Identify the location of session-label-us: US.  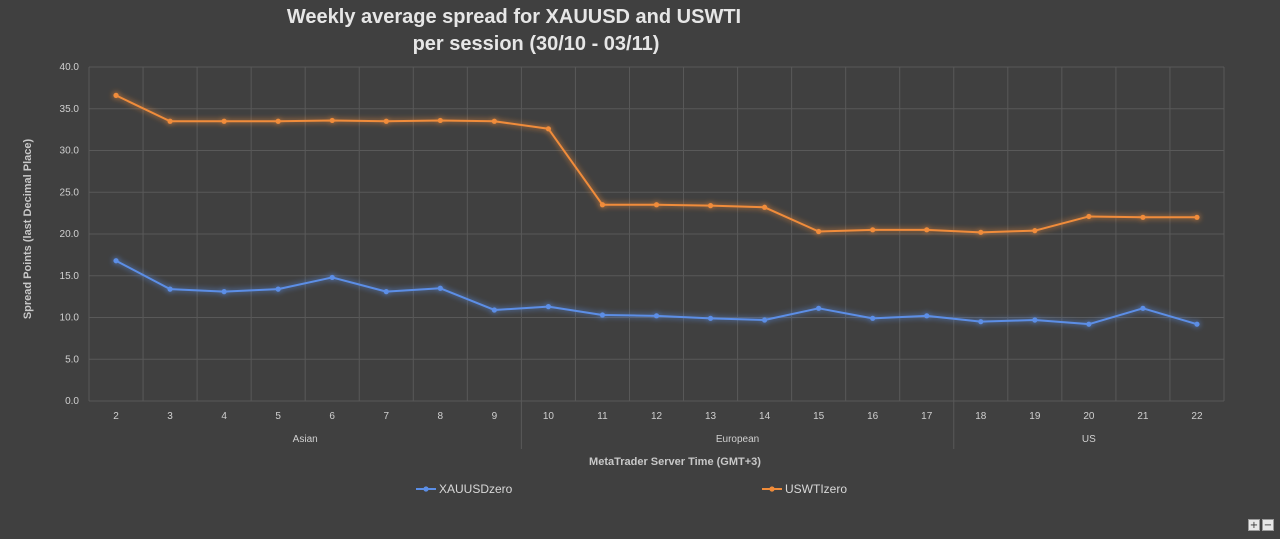
(1089, 439).